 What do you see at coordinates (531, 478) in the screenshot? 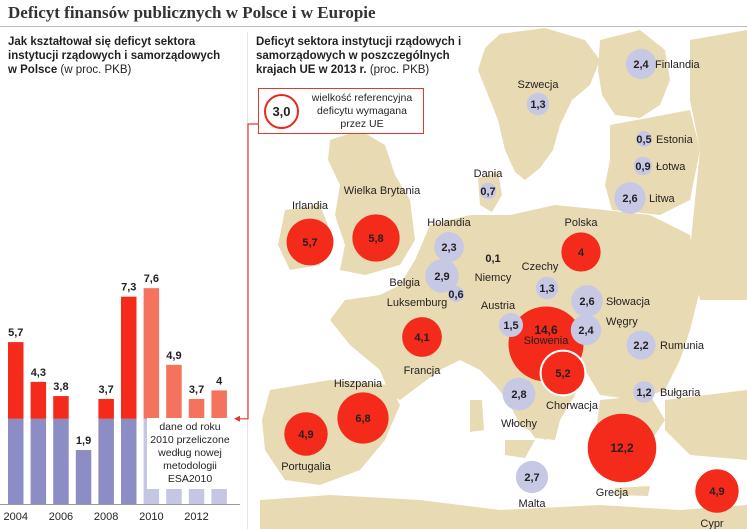
I see `bubble-value-label: 2,7` at bounding box center [531, 478].